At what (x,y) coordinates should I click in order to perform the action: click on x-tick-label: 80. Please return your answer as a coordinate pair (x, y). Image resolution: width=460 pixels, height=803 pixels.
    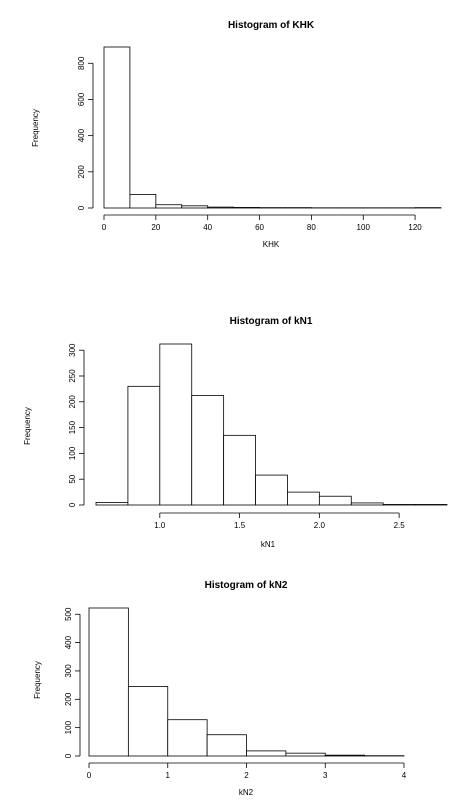
    Looking at the image, I should click on (311, 227).